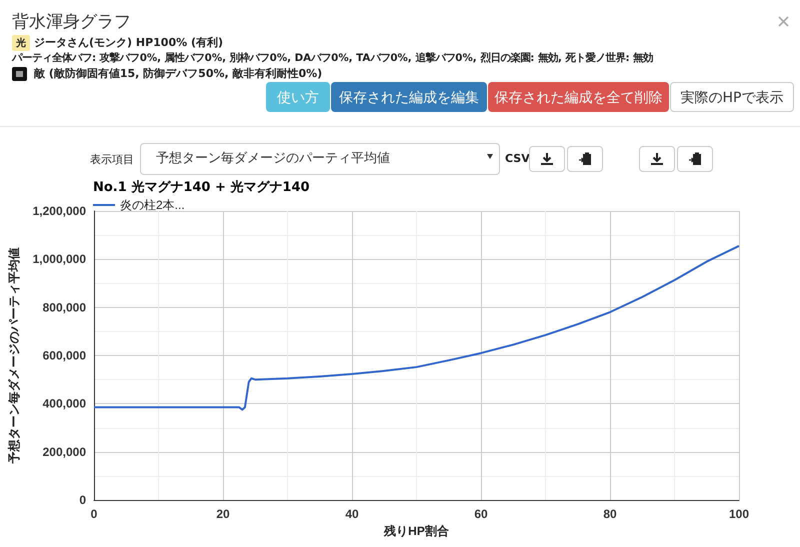 The image size is (800, 547). Describe the element at coordinates (223, 514) in the screenshot. I see `x-tick-label: 20` at that location.